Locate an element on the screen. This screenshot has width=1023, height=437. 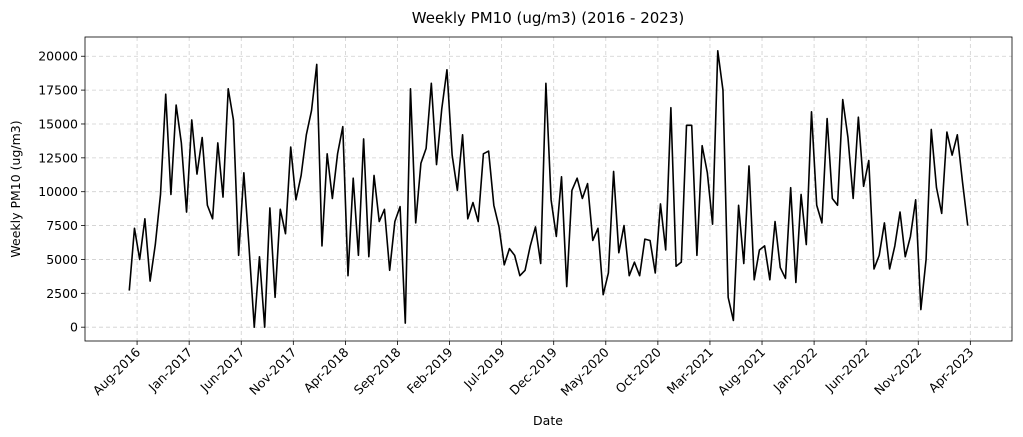
y-axis-label: Weekly PM10 (ug/m3) is located at coordinates (15, 188).